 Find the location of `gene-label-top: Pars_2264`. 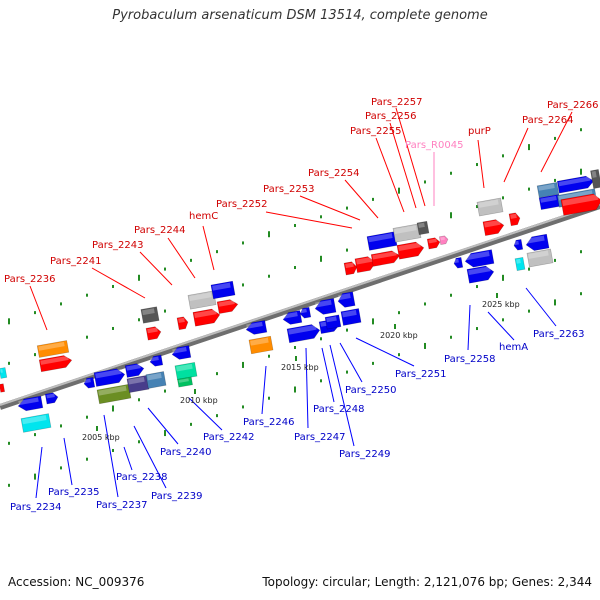

gene-label-top: Pars_2264 is located at coordinates (547, 120).